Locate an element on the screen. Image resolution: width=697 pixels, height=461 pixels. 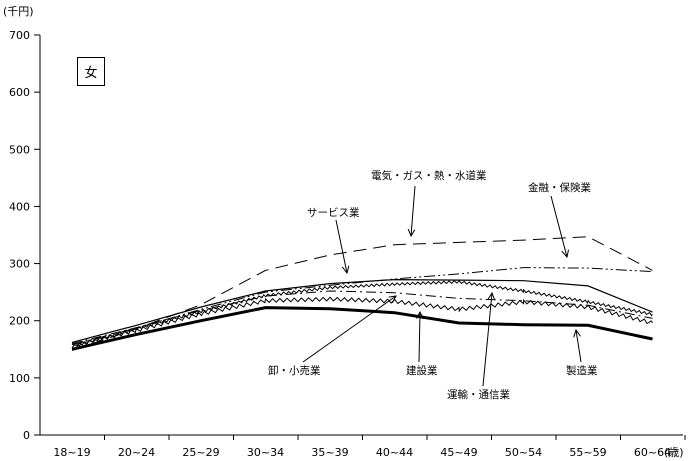
annotation-3: 卸・小売業 is located at coordinates (332, 336).